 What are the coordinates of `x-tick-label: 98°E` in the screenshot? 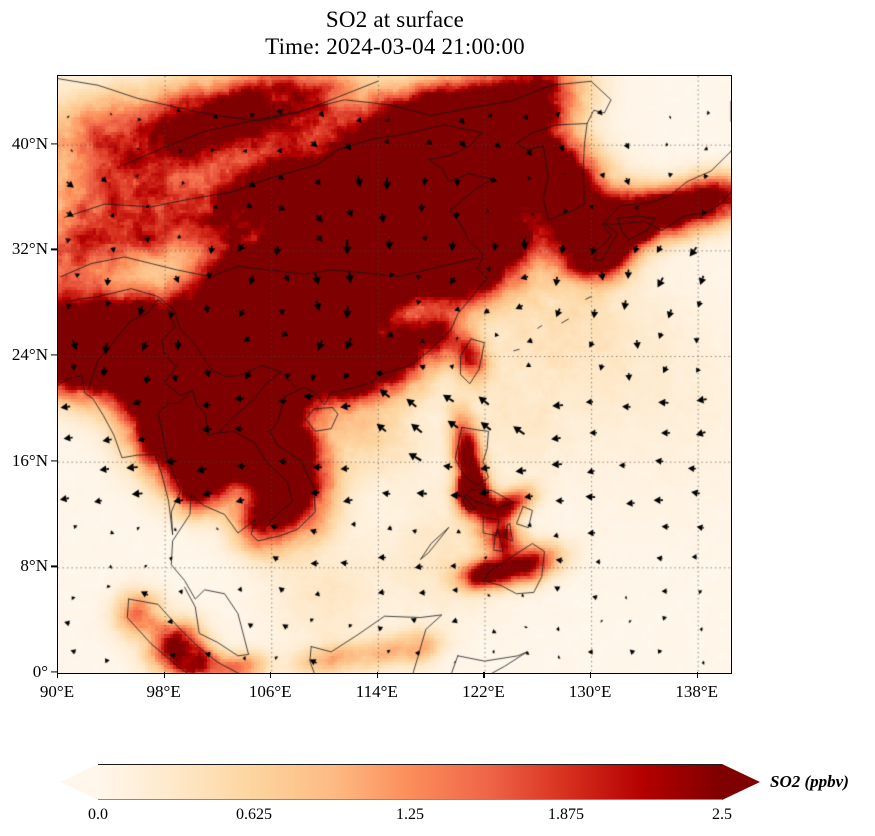 It's located at (163, 691).